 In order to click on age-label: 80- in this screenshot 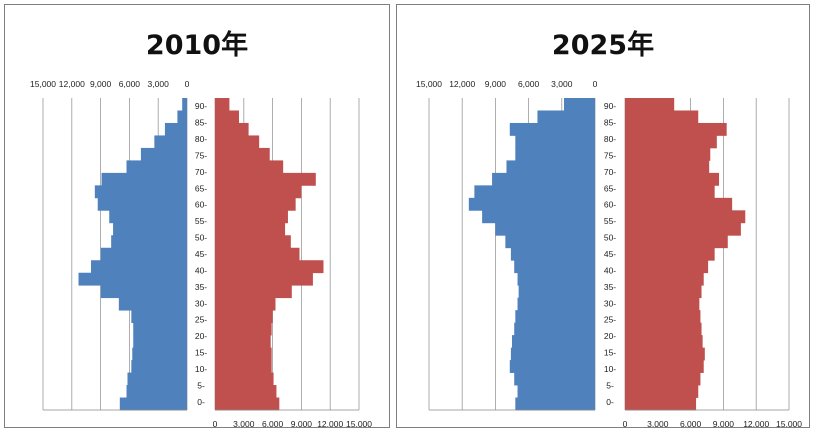, I will do `click(610, 139)`.